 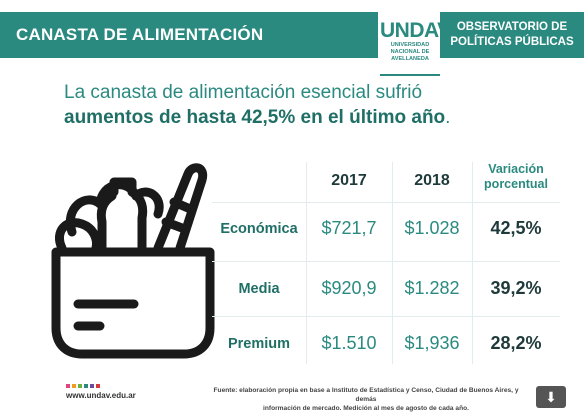 I want to click on footer-brand: www.undav.edu.ar, so click(x=101, y=392).